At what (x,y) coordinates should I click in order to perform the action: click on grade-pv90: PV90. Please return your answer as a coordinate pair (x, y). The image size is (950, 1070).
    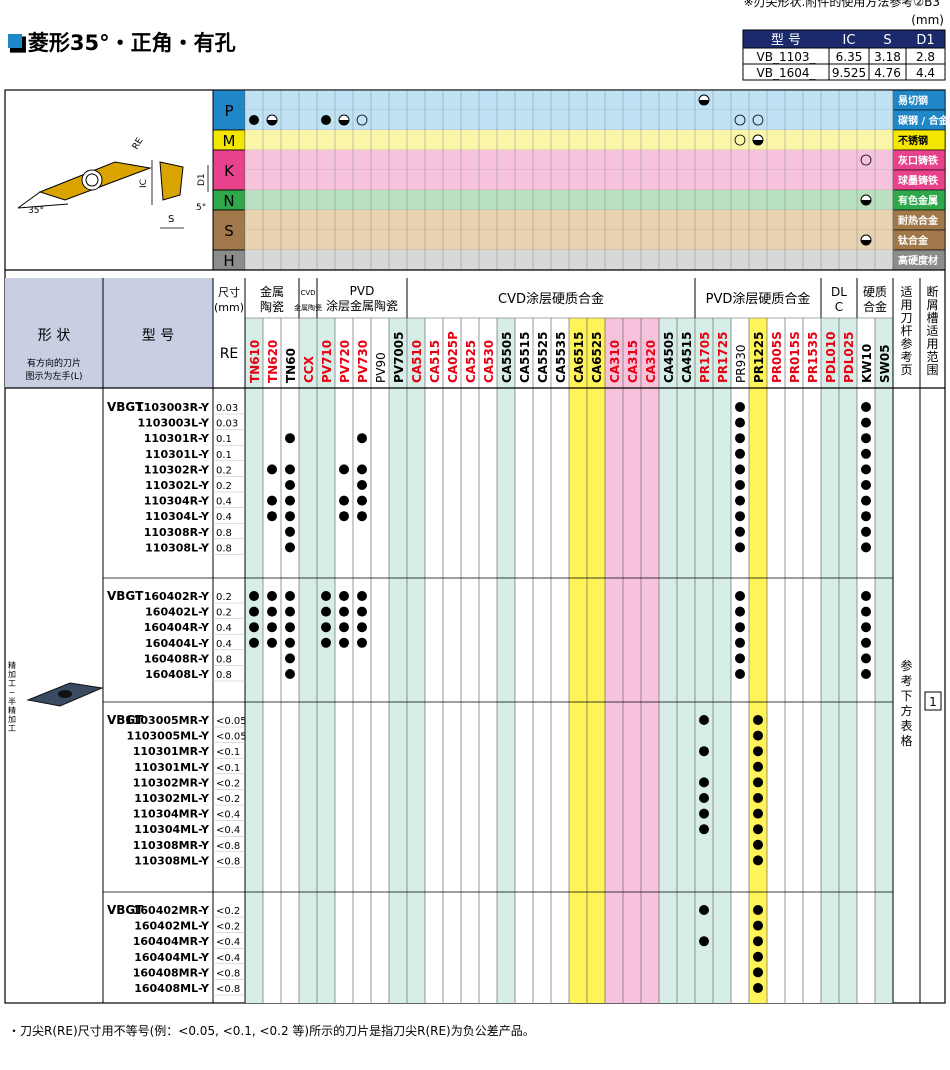
    Looking at the image, I should click on (381, 367).